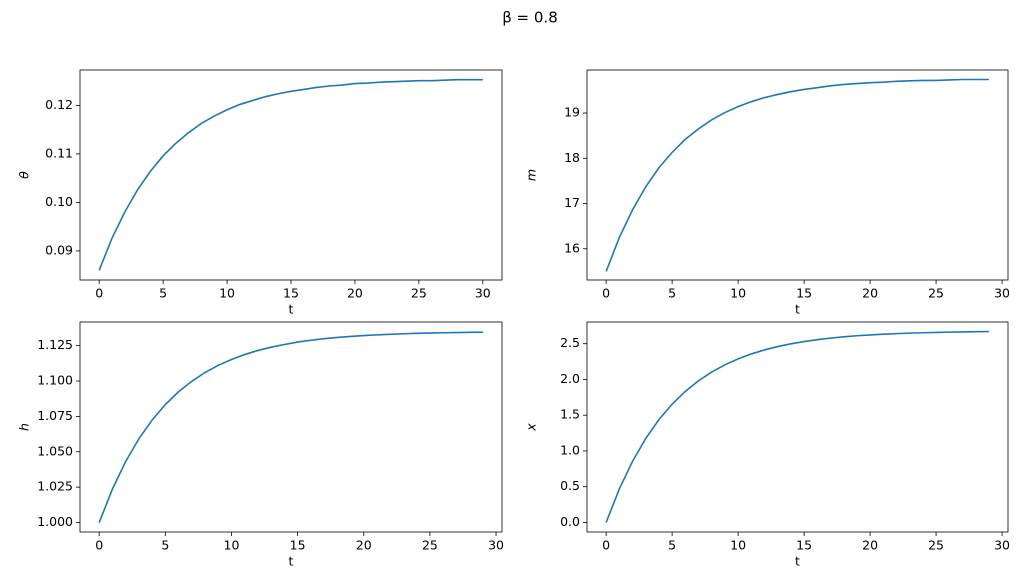  Describe the element at coordinates (55, 486) in the screenshot. I see `y-tick-label: 1.025` at that location.